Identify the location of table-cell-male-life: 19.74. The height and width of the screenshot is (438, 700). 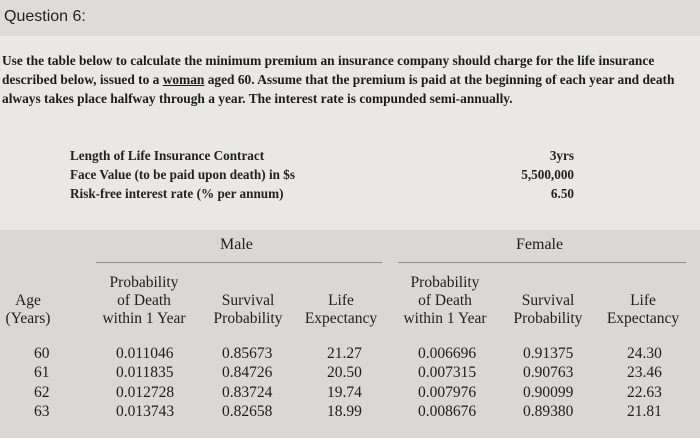
(344, 392).